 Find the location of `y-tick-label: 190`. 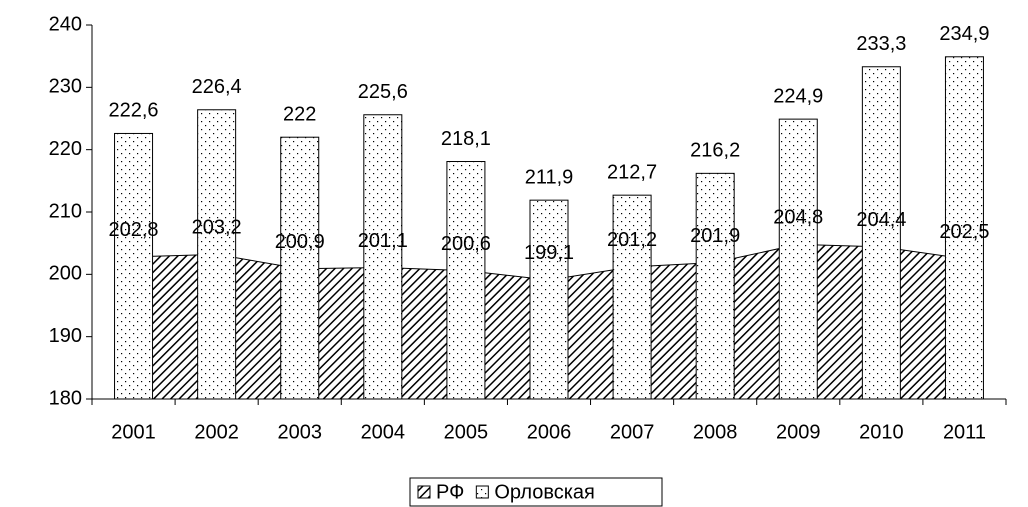

y-tick-label: 190 is located at coordinates (65, 336).